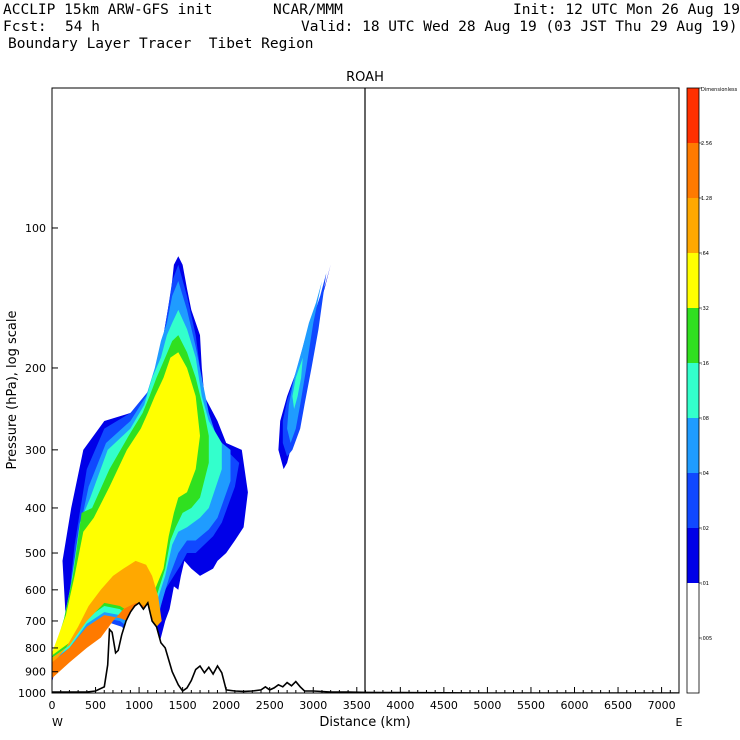  What do you see at coordinates (705, 584) in the screenshot?
I see `colorbar-label: .01` at bounding box center [705, 584].